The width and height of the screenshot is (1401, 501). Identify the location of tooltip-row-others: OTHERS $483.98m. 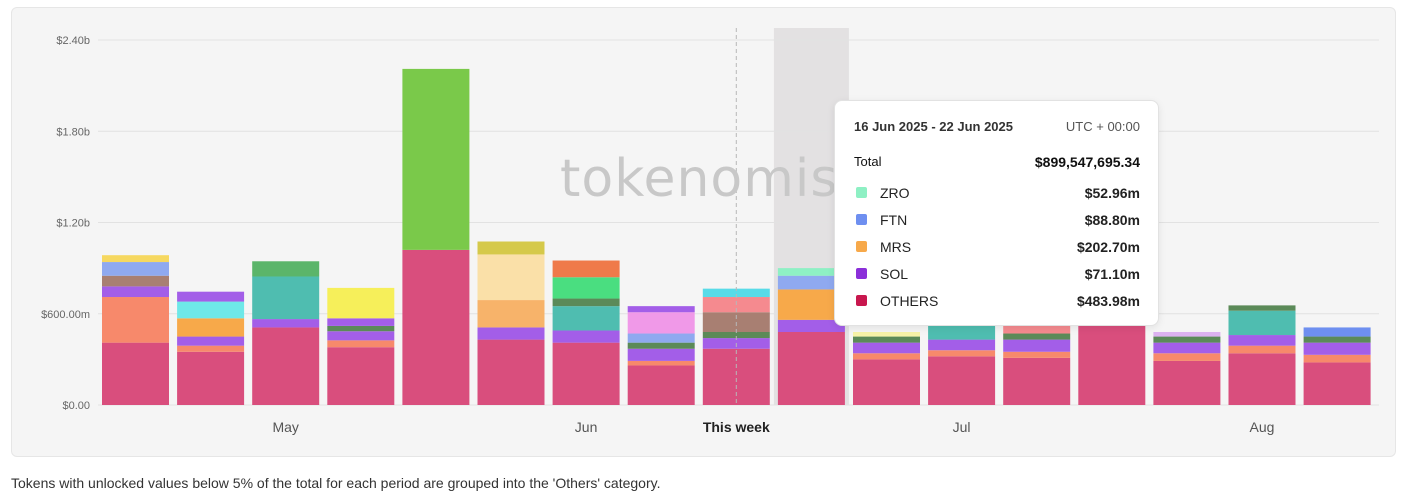
(998, 300).